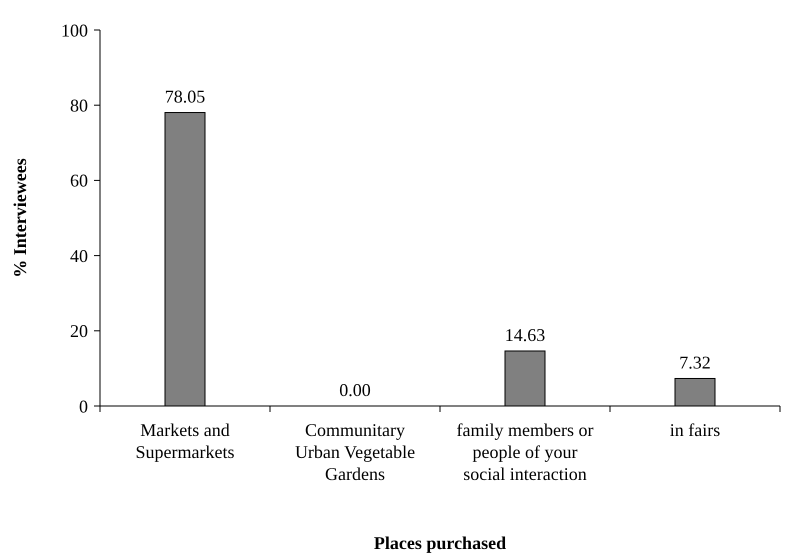  What do you see at coordinates (525, 452) in the screenshot?
I see `x-tick-label: family members or people of your social interaction` at bounding box center [525, 452].